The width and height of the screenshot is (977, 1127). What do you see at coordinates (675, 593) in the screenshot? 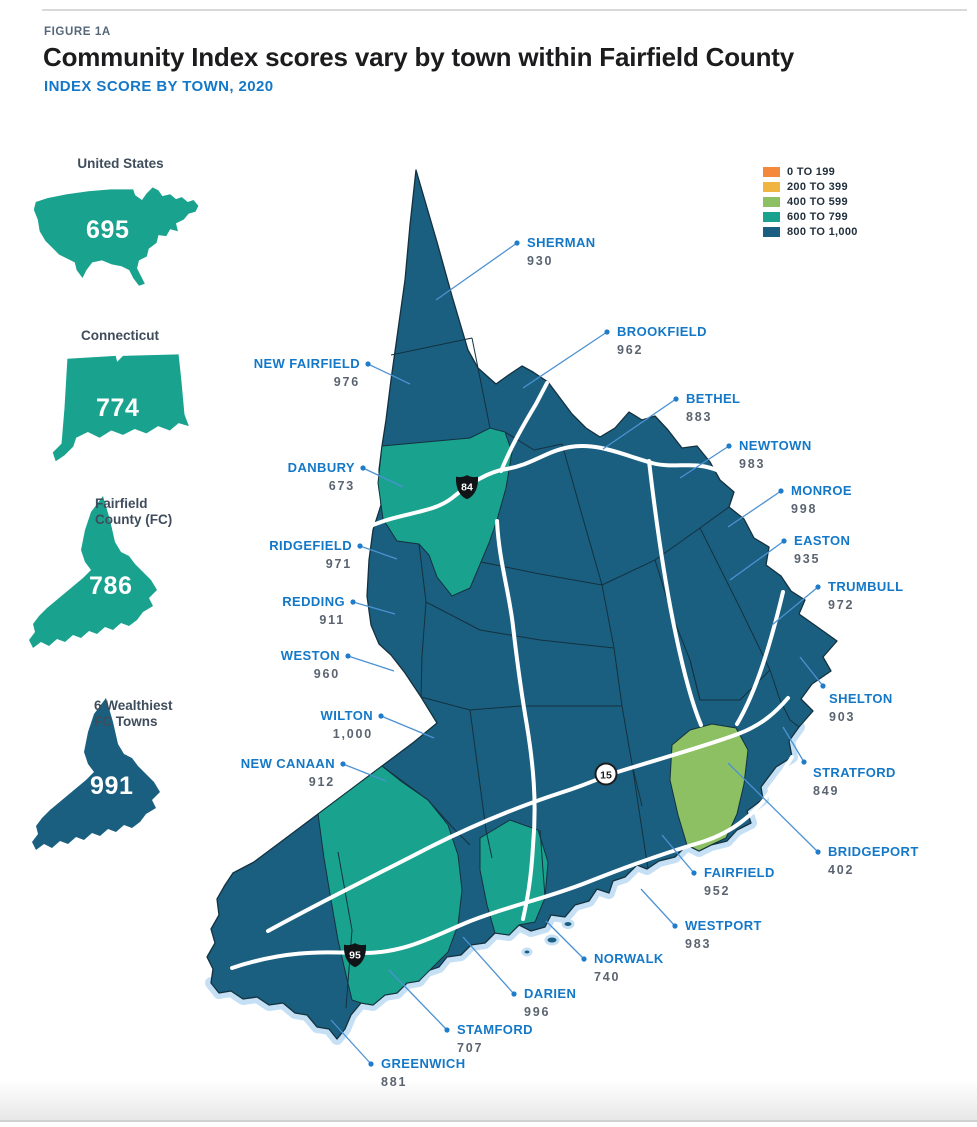
I see `highway-route25` at bounding box center [675, 593].